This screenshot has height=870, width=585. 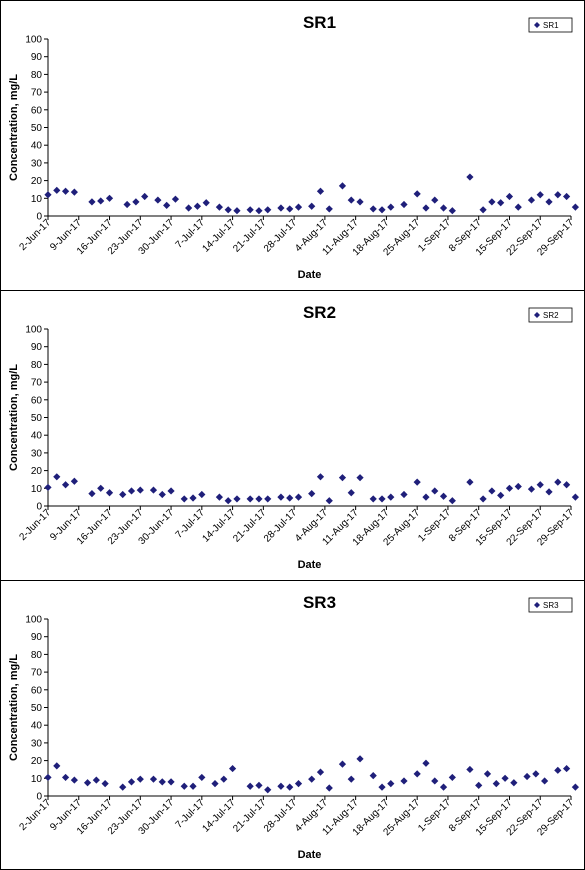 I want to click on legend-label: SR3, so click(x=551, y=605).